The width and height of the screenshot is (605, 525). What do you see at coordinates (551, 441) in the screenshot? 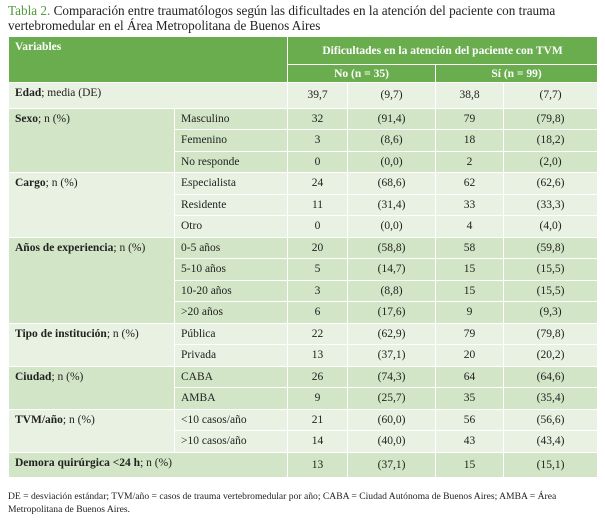
I see `value-cell: (43,4)` at bounding box center [551, 441].